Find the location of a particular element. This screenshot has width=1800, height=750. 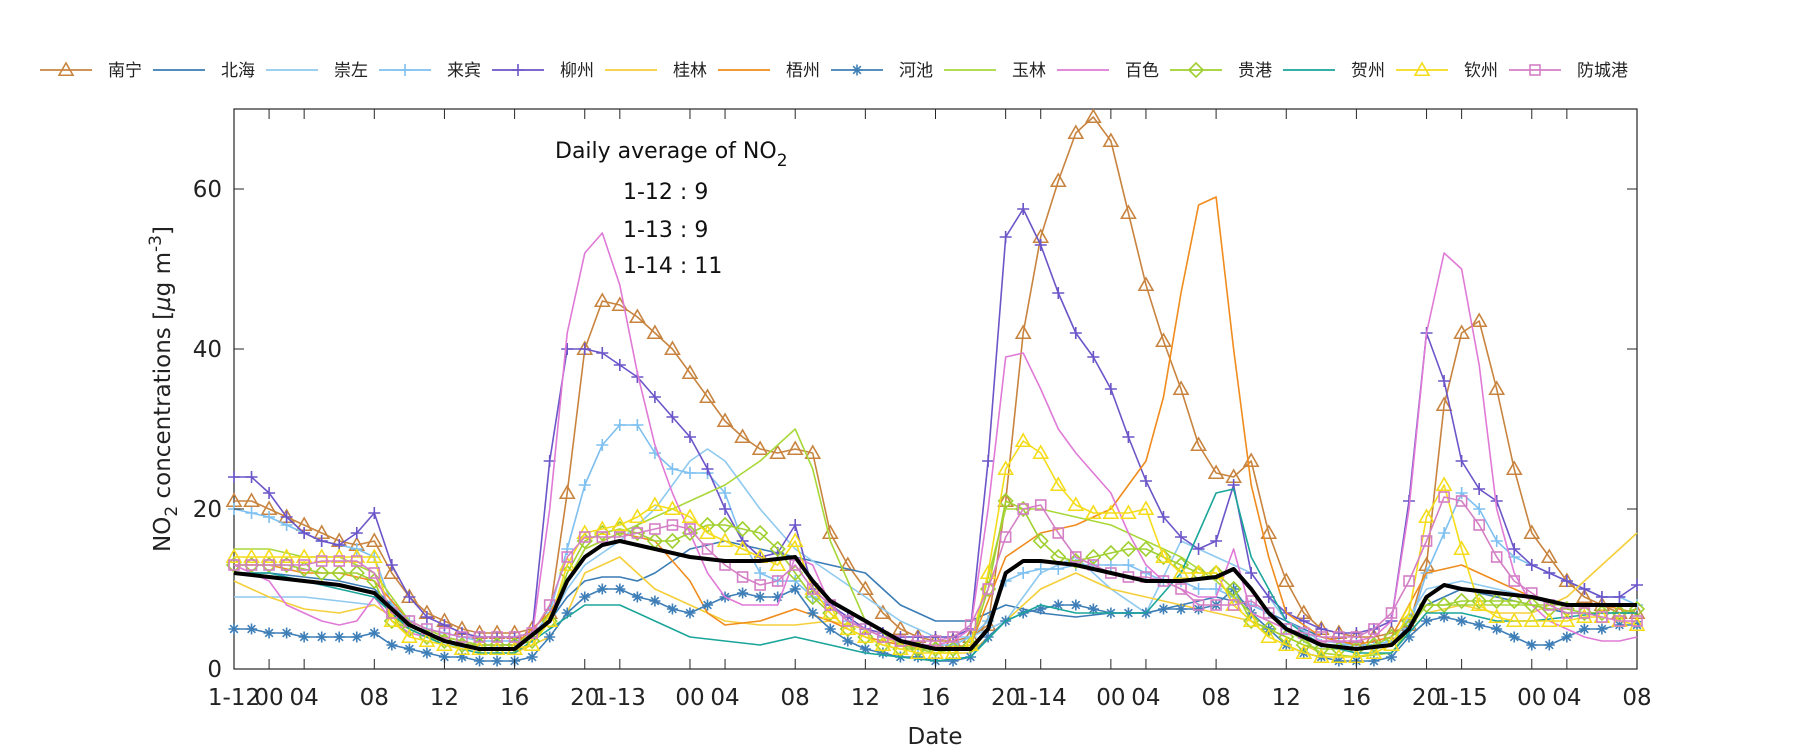

legend-label: 北海 is located at coordinates (238, 71).